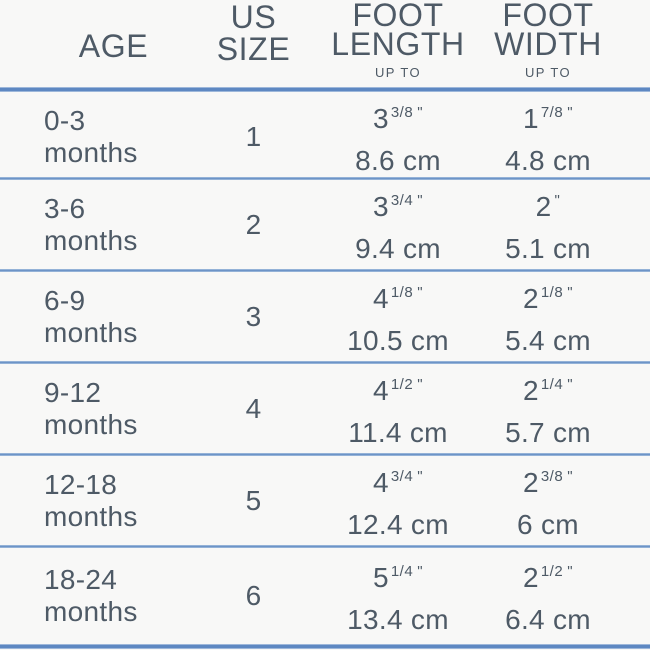 The width and height of the screenshot is (650, 650). What do you see at coordinates (402, 571) in the screenshot?
I see `length-inches-fraction: 1/4` at bounding box center [402, 571].